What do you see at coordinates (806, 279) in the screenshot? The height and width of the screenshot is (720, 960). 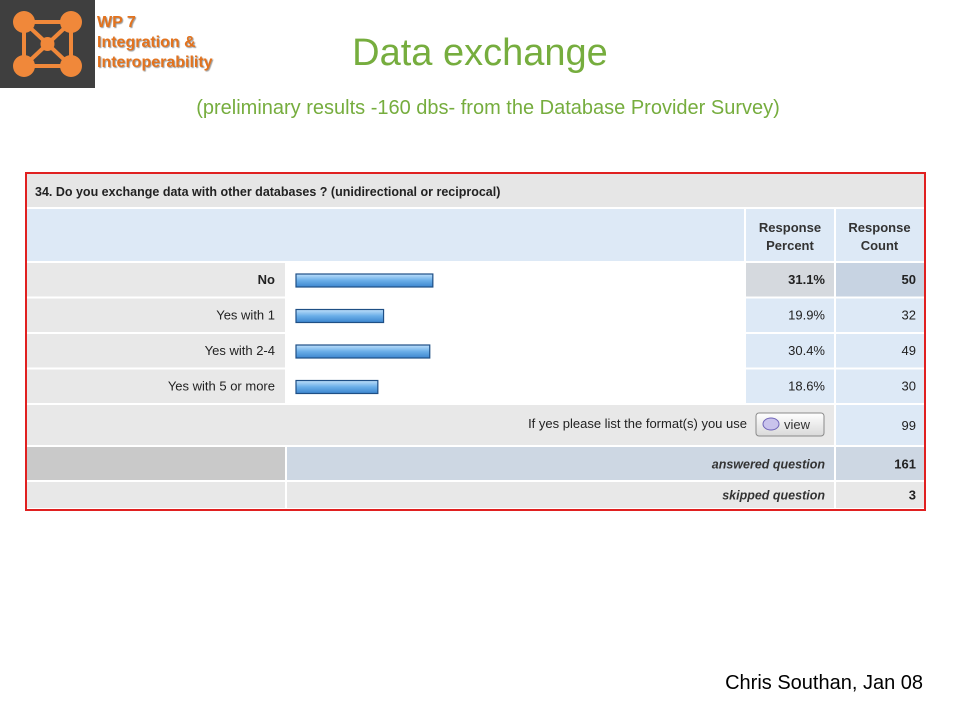 I see `percent-label: 31.1%` at bounding box center [806, 279].